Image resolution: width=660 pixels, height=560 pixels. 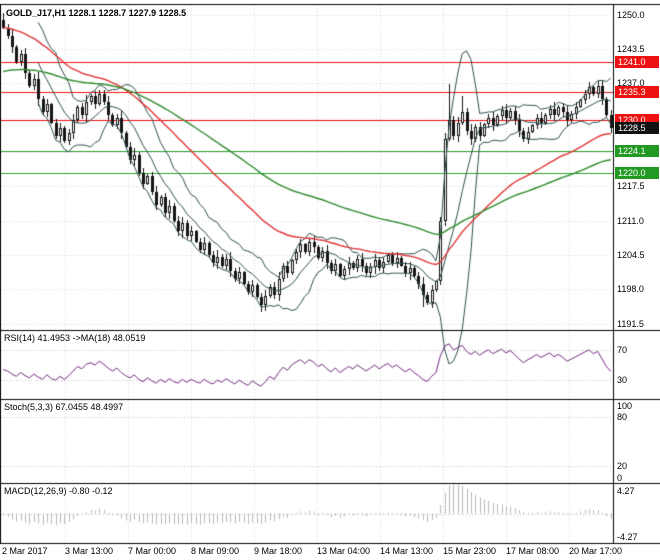 What do you see at coordinates (631, 83) in the screenshot?
I see `price-scale-label: 1237.0` at bounding box center [631, 83].